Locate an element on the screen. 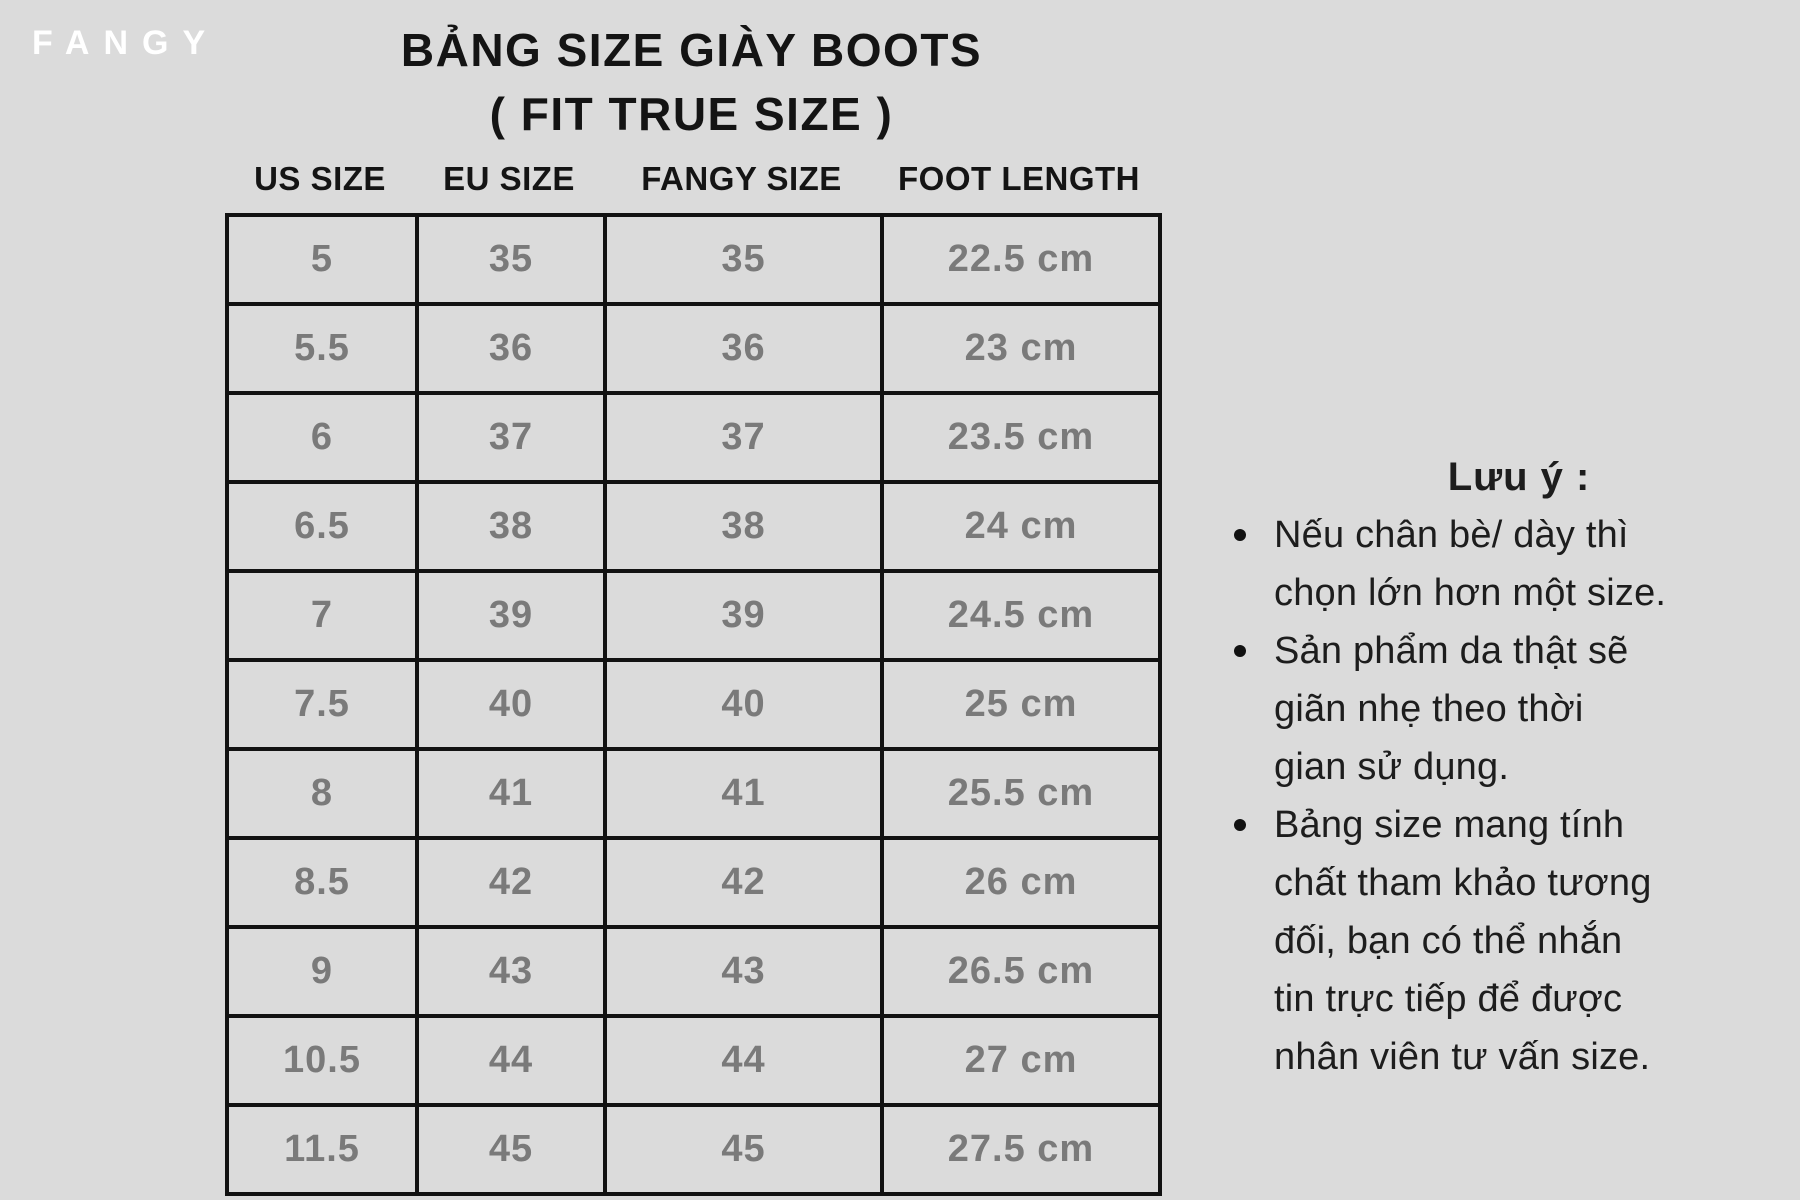  note-line: nhân viên tư vấn size. is located at coordinates (1462, 1057).